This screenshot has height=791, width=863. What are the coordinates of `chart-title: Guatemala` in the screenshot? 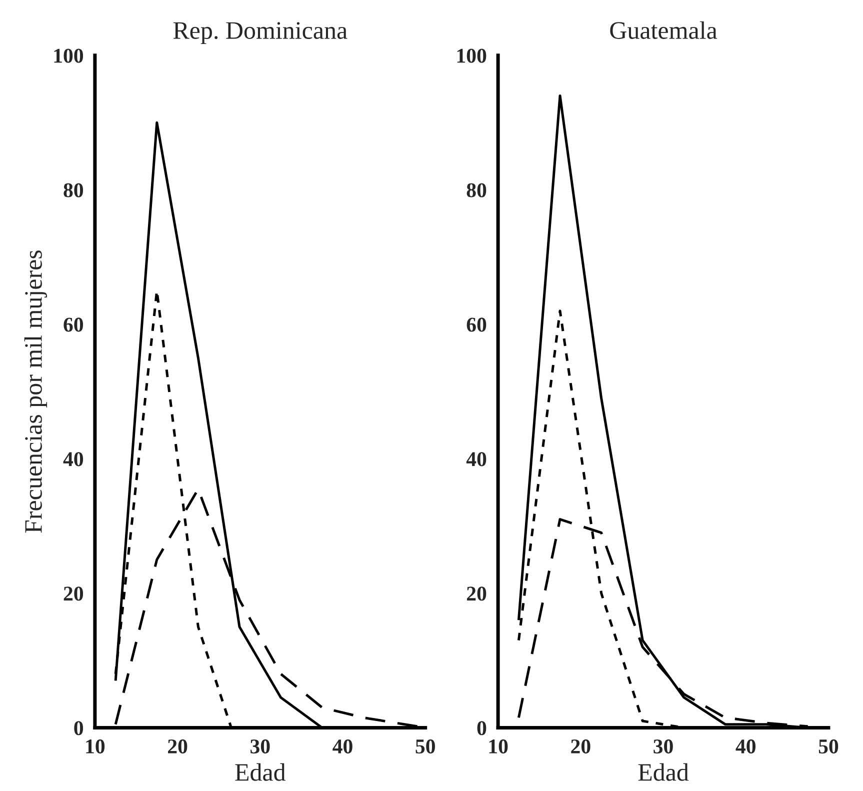 It's located at (664, 30).